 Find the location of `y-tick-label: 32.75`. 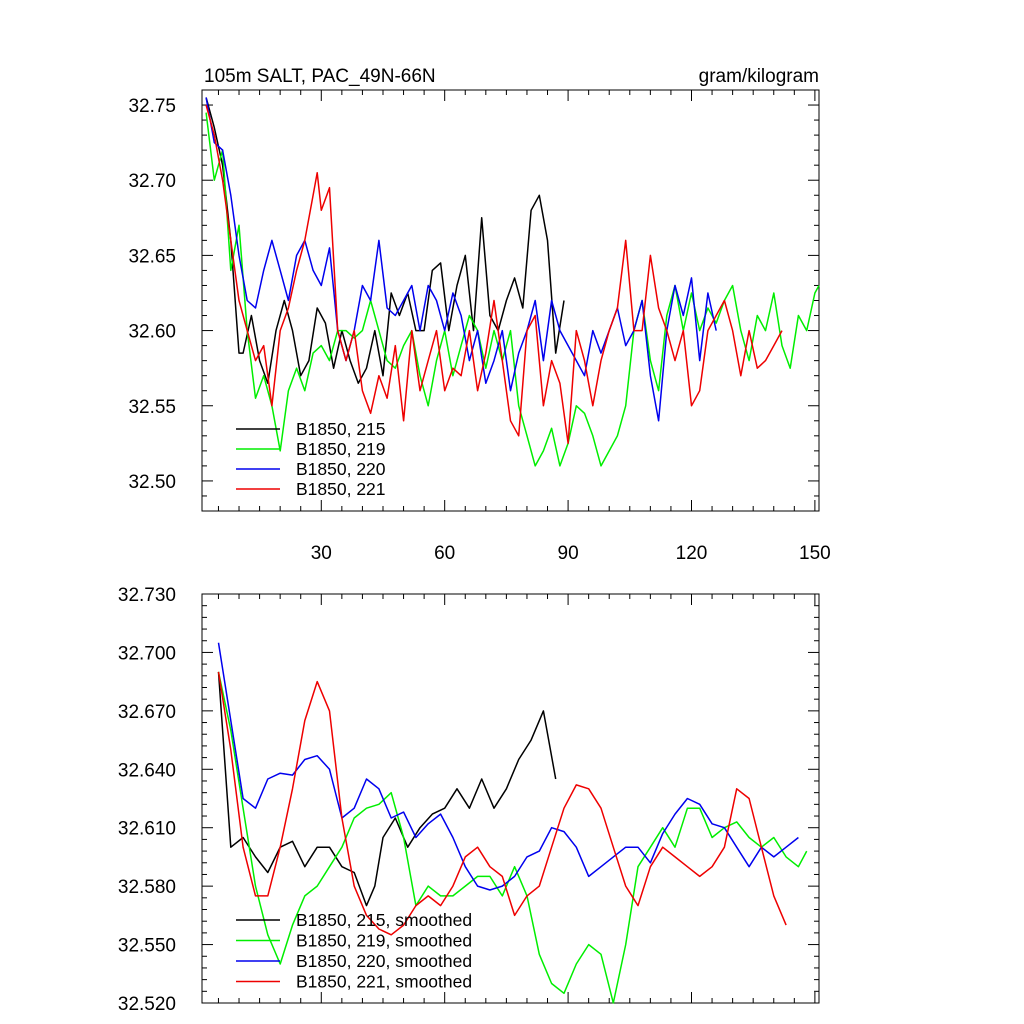

y-tick-label: 32.75 is located at coordinates (152, 106).